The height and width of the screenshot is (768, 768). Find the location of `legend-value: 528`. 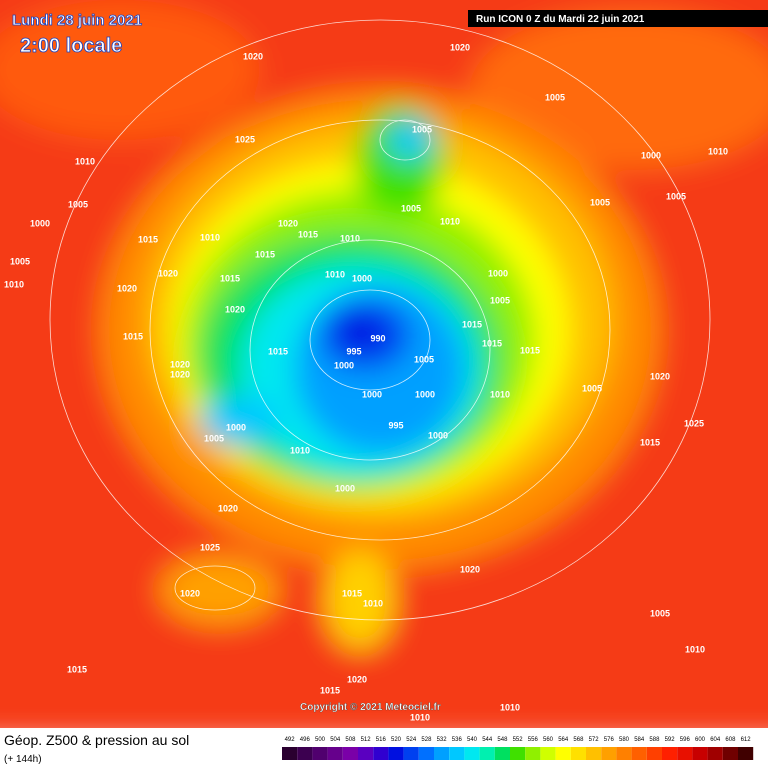

legend-value: 528 is located at coordinates (426, 740).